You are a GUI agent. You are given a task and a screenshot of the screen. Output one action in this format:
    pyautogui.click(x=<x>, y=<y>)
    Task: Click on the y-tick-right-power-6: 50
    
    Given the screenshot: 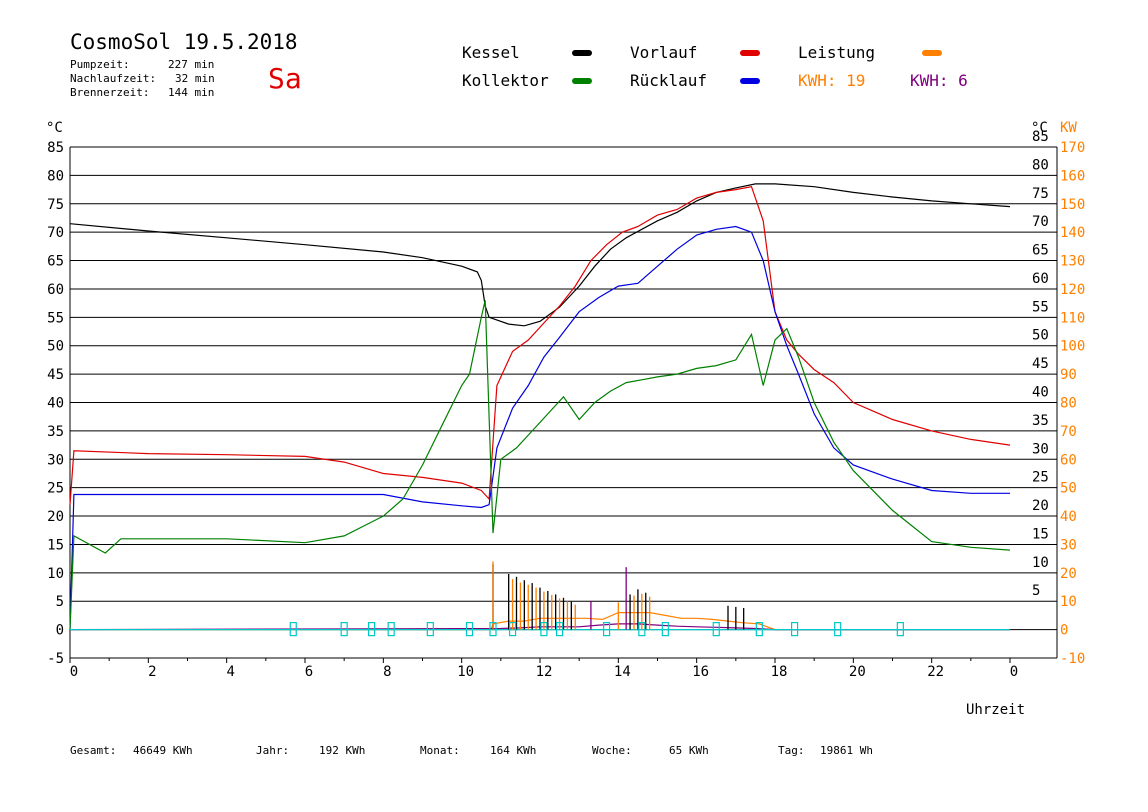 What is the action you would take?
    pyautogui.click(x=1068, y=489)
    